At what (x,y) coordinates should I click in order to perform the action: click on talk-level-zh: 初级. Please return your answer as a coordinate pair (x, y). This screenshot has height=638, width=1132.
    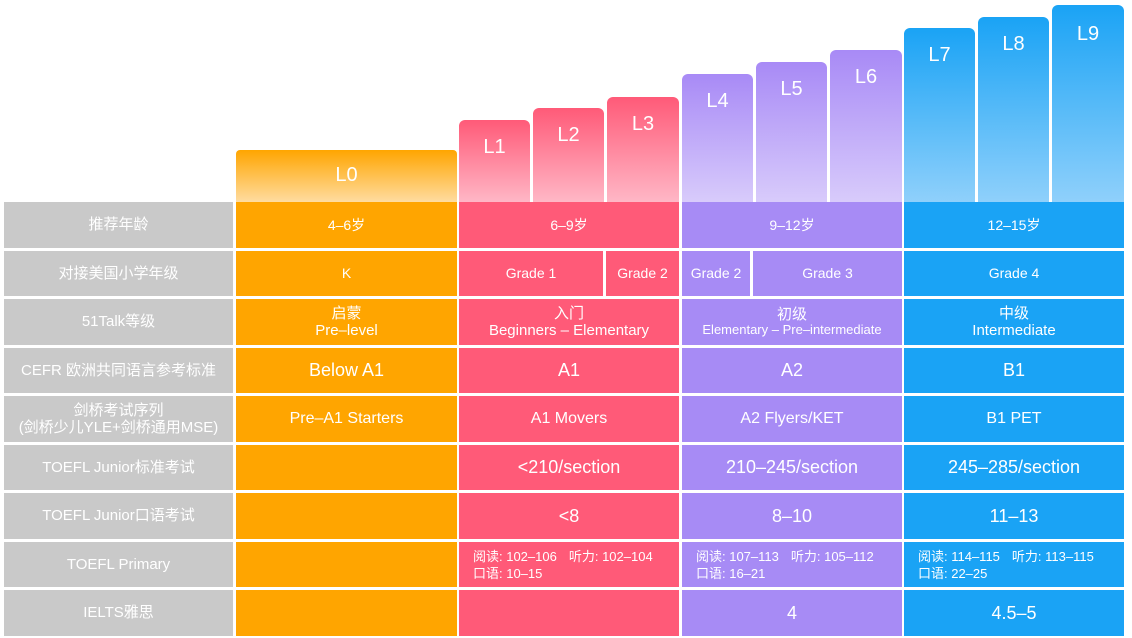
    Looking at the image, I should click on (791, 314).